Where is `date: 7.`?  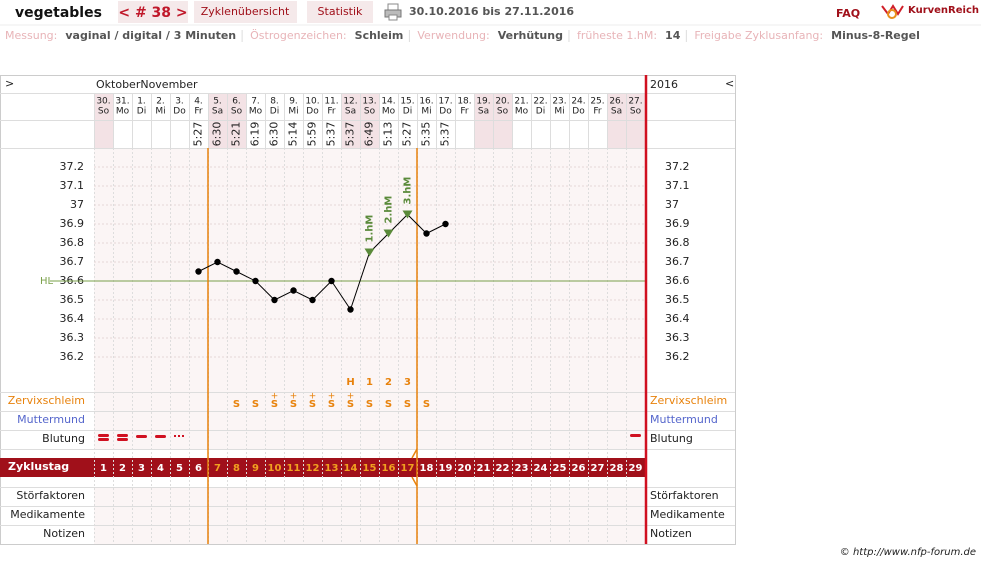
date: 7. is located at coordinates (255, 102).